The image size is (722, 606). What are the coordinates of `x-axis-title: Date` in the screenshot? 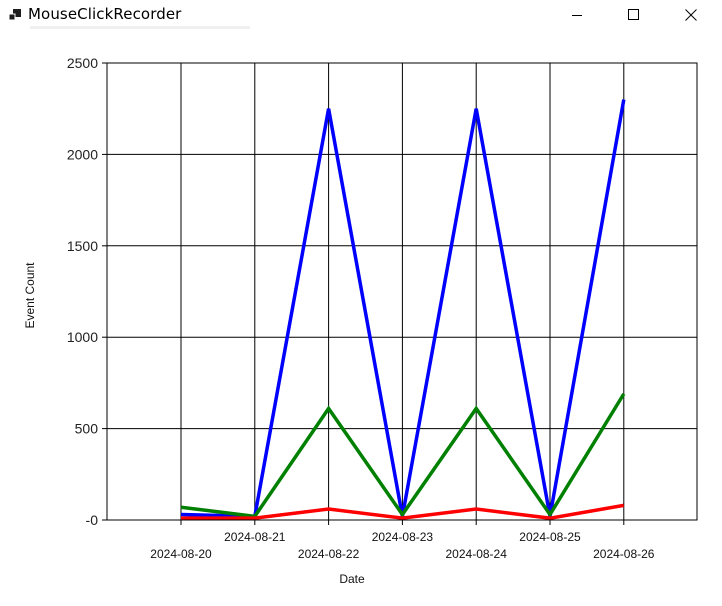 It's located at (352, 579).